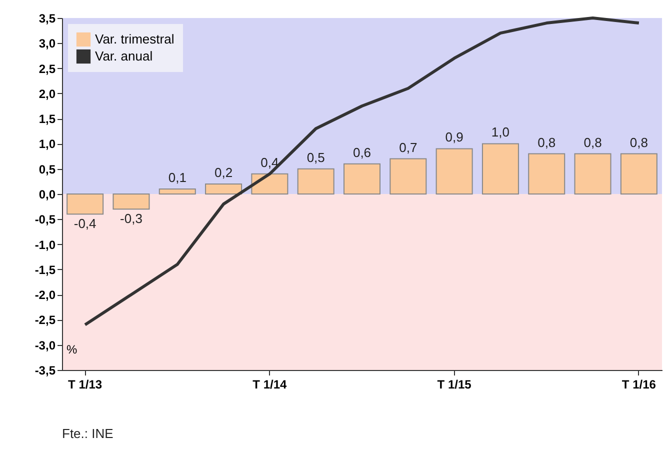  Describe the element at coordinates (45, 269) in the screenshot. I see `y-tick-label: -1,5` at that location.